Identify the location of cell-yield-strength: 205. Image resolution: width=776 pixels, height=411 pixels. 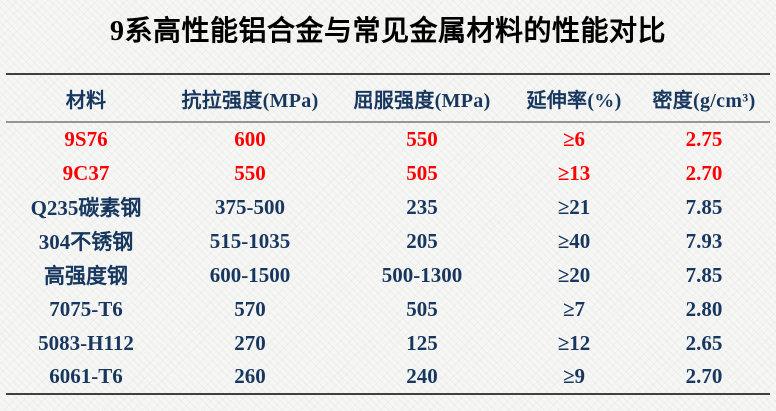
(422, 240).